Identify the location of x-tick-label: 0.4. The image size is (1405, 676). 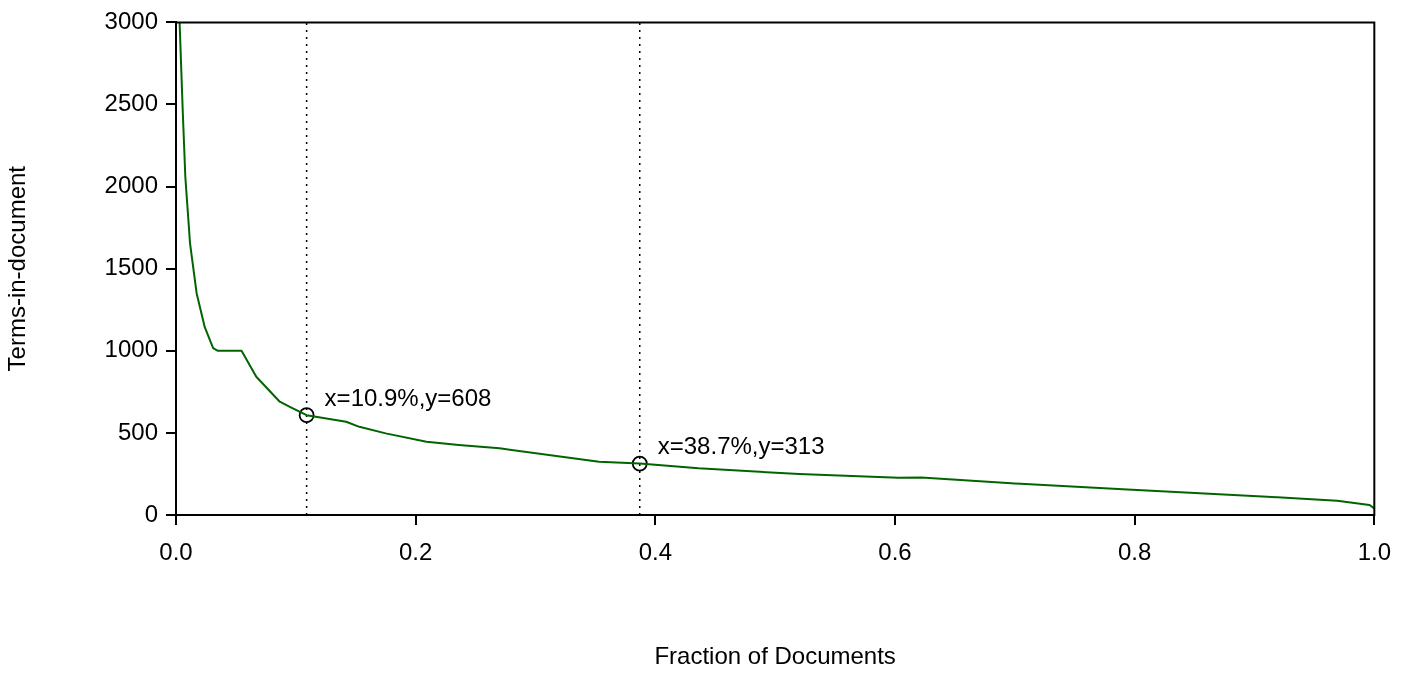
(655, 552).